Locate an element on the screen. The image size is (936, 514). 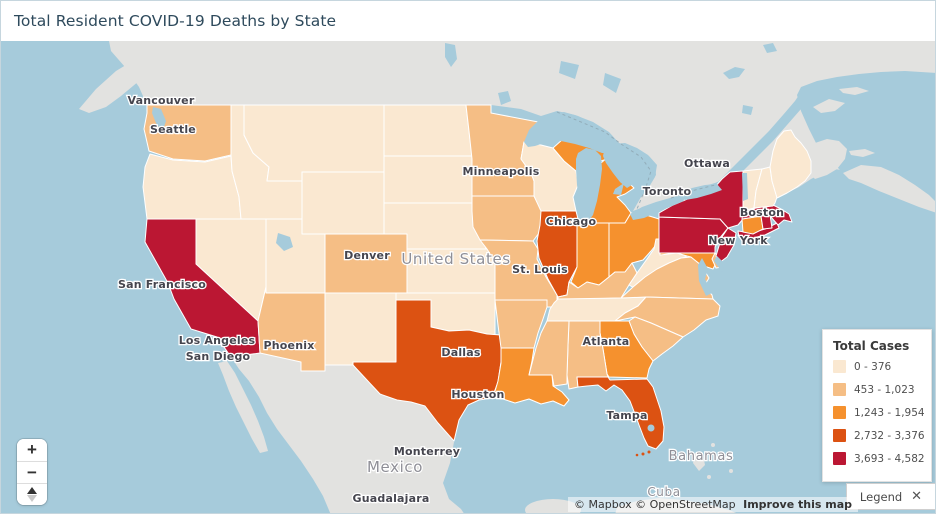
nova-scotia is located at coordinates (889, 189).